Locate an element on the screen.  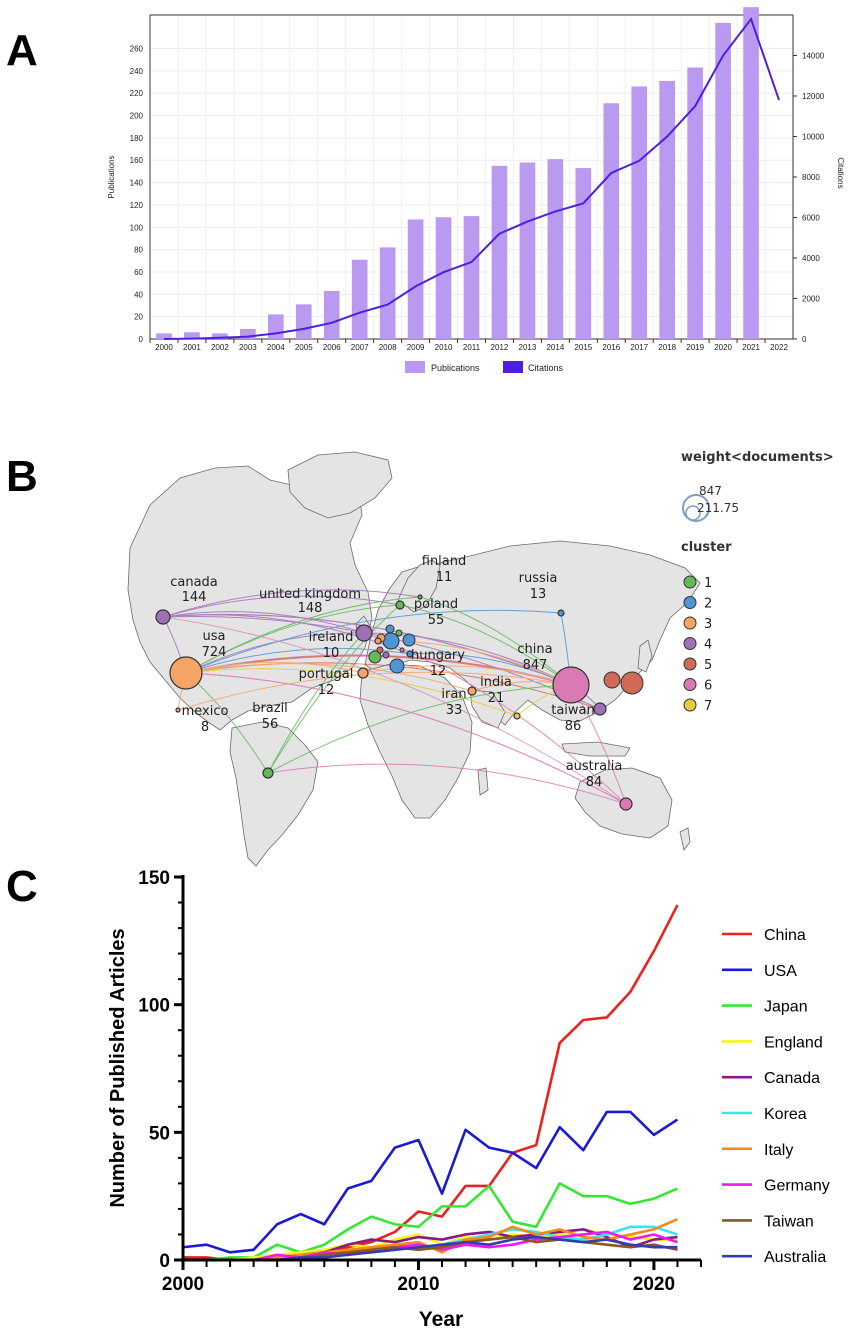
y-tick-label: 120 is located at coordinates (137, 205).